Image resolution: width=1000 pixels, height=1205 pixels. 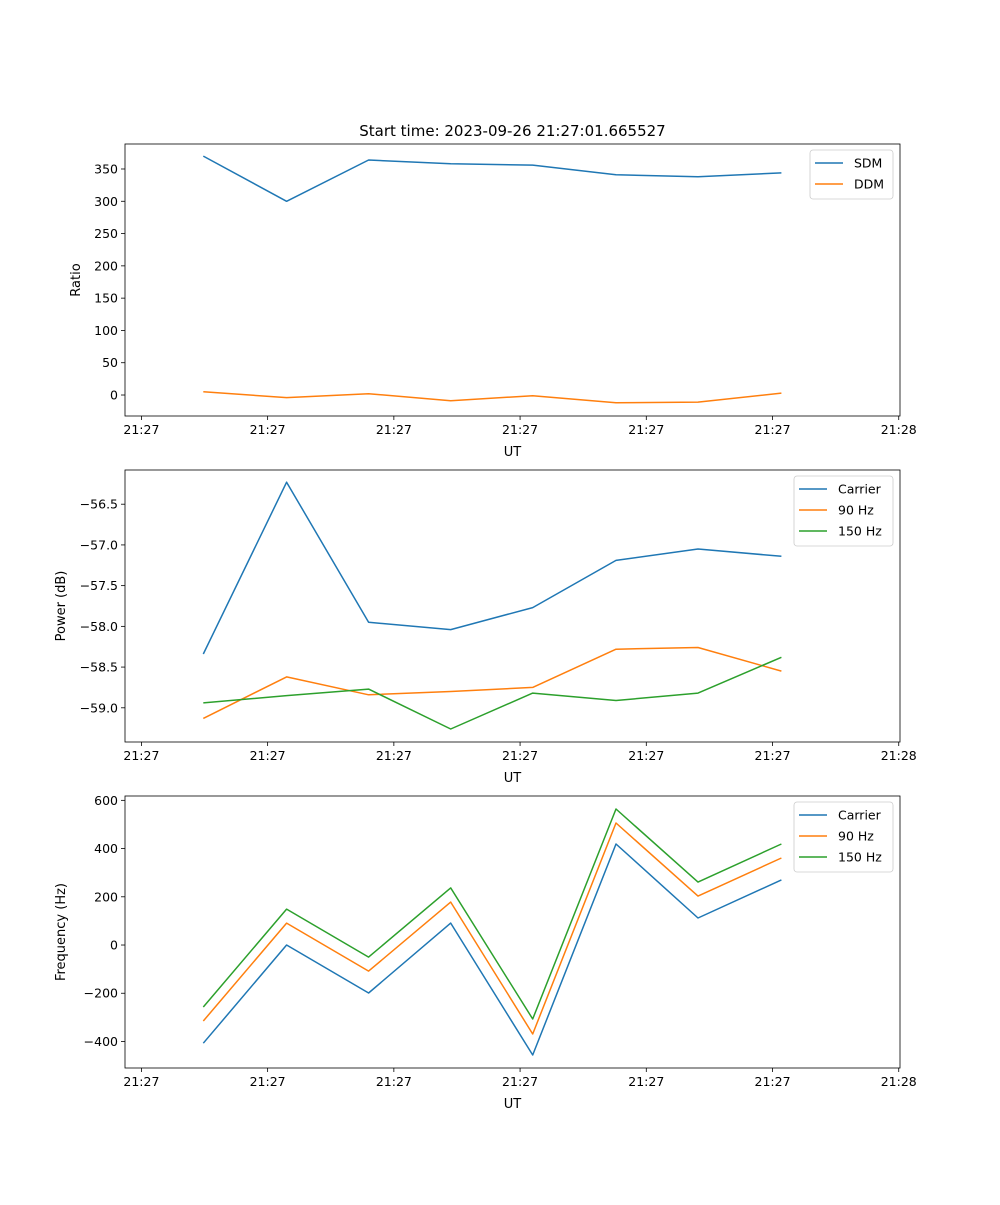 I want to click on chart-title: Start time: 2023-09-26 21:27:01.665527, so click(x=512, y=131).